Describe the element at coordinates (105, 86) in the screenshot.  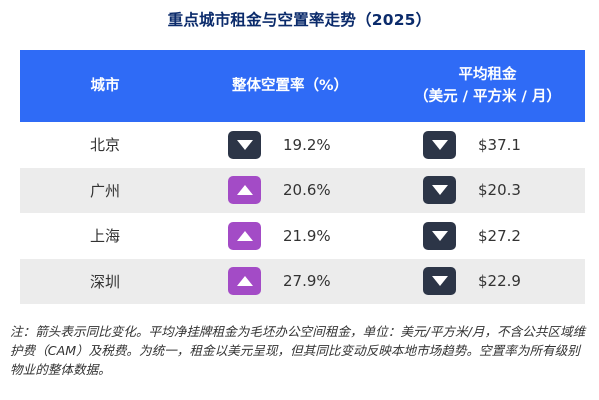
I see `header-city: 城市` at that location.